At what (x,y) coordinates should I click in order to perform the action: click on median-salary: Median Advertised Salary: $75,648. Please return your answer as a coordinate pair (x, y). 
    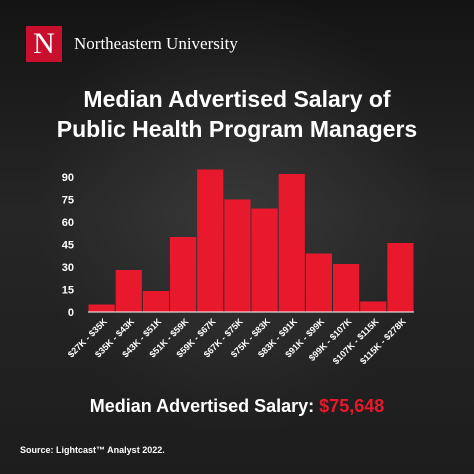
    Looking at the image, I should click on (237, 406).